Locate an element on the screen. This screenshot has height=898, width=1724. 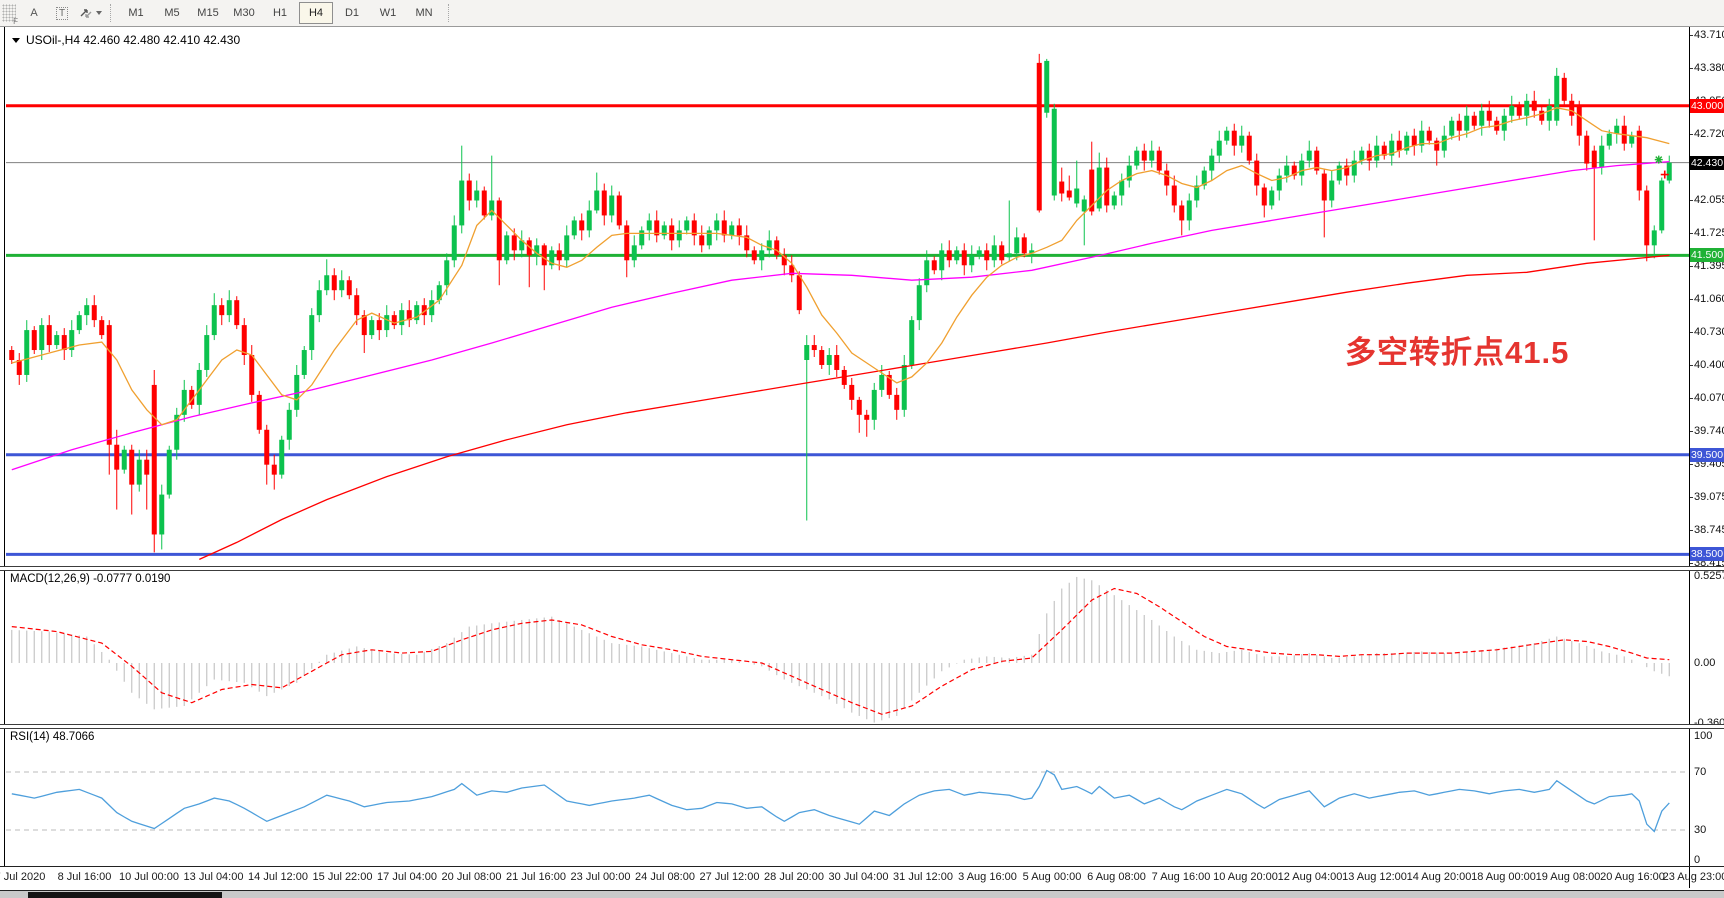
letter-a-icon: A is located at coordinates (34, 13).